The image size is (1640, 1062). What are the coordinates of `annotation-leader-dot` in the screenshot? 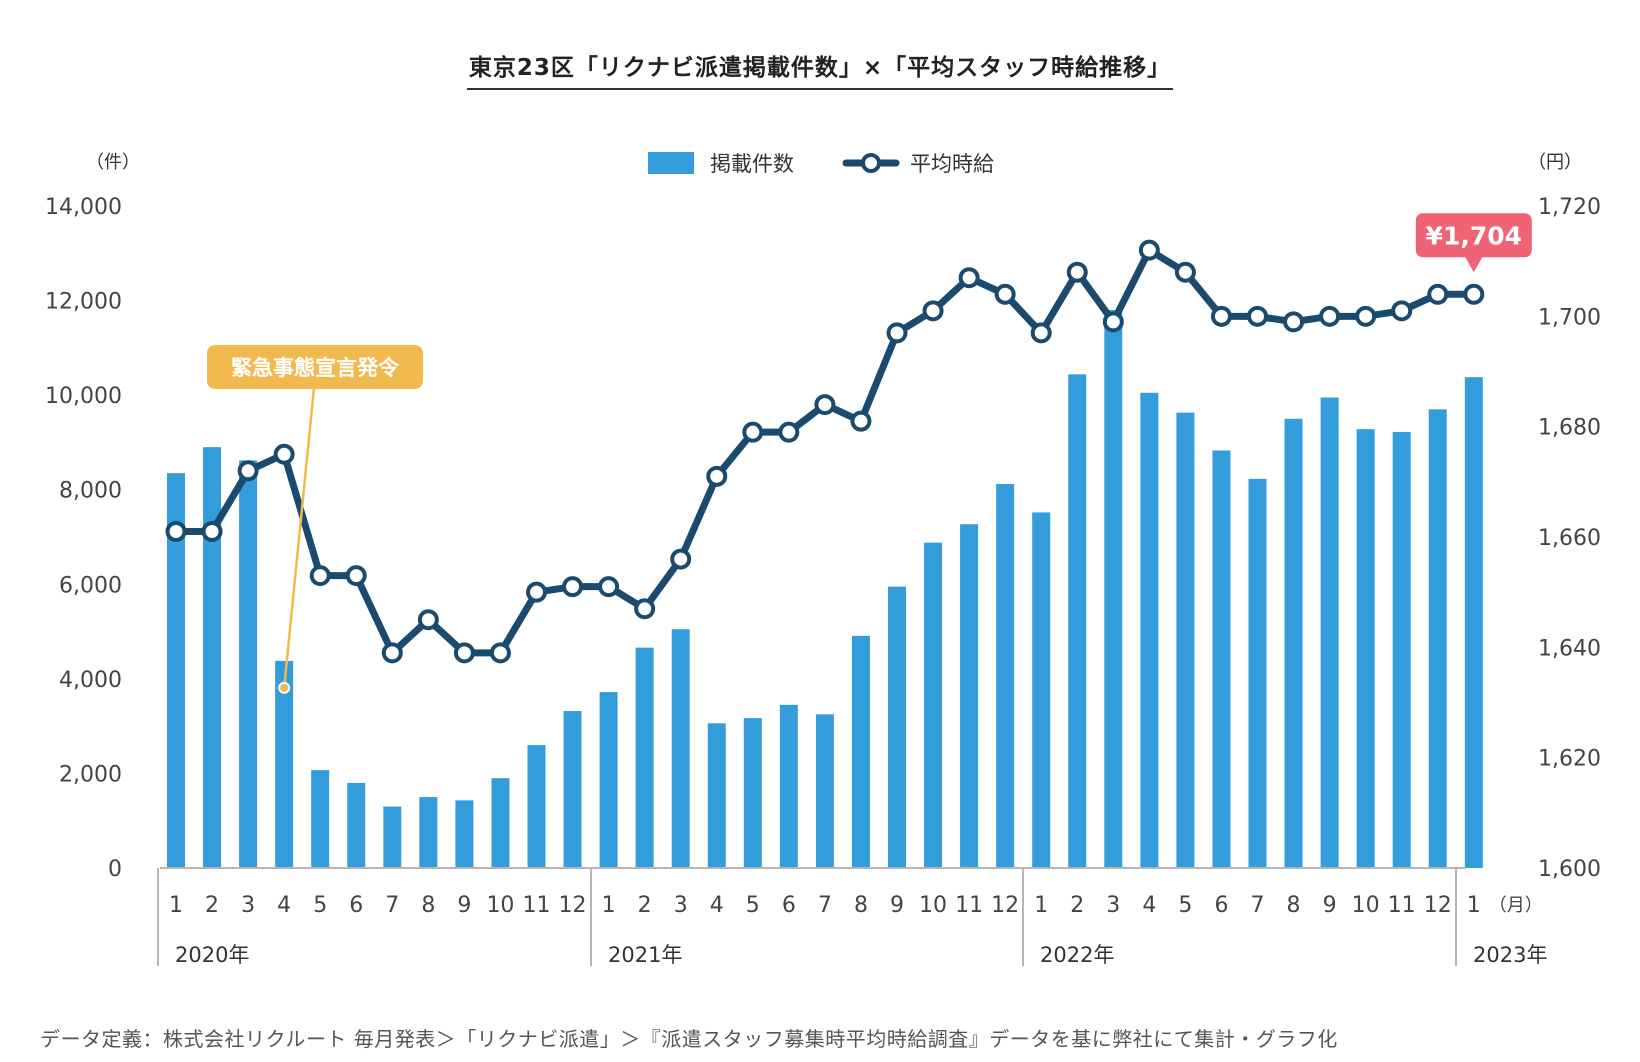 It's located at (284, 687).